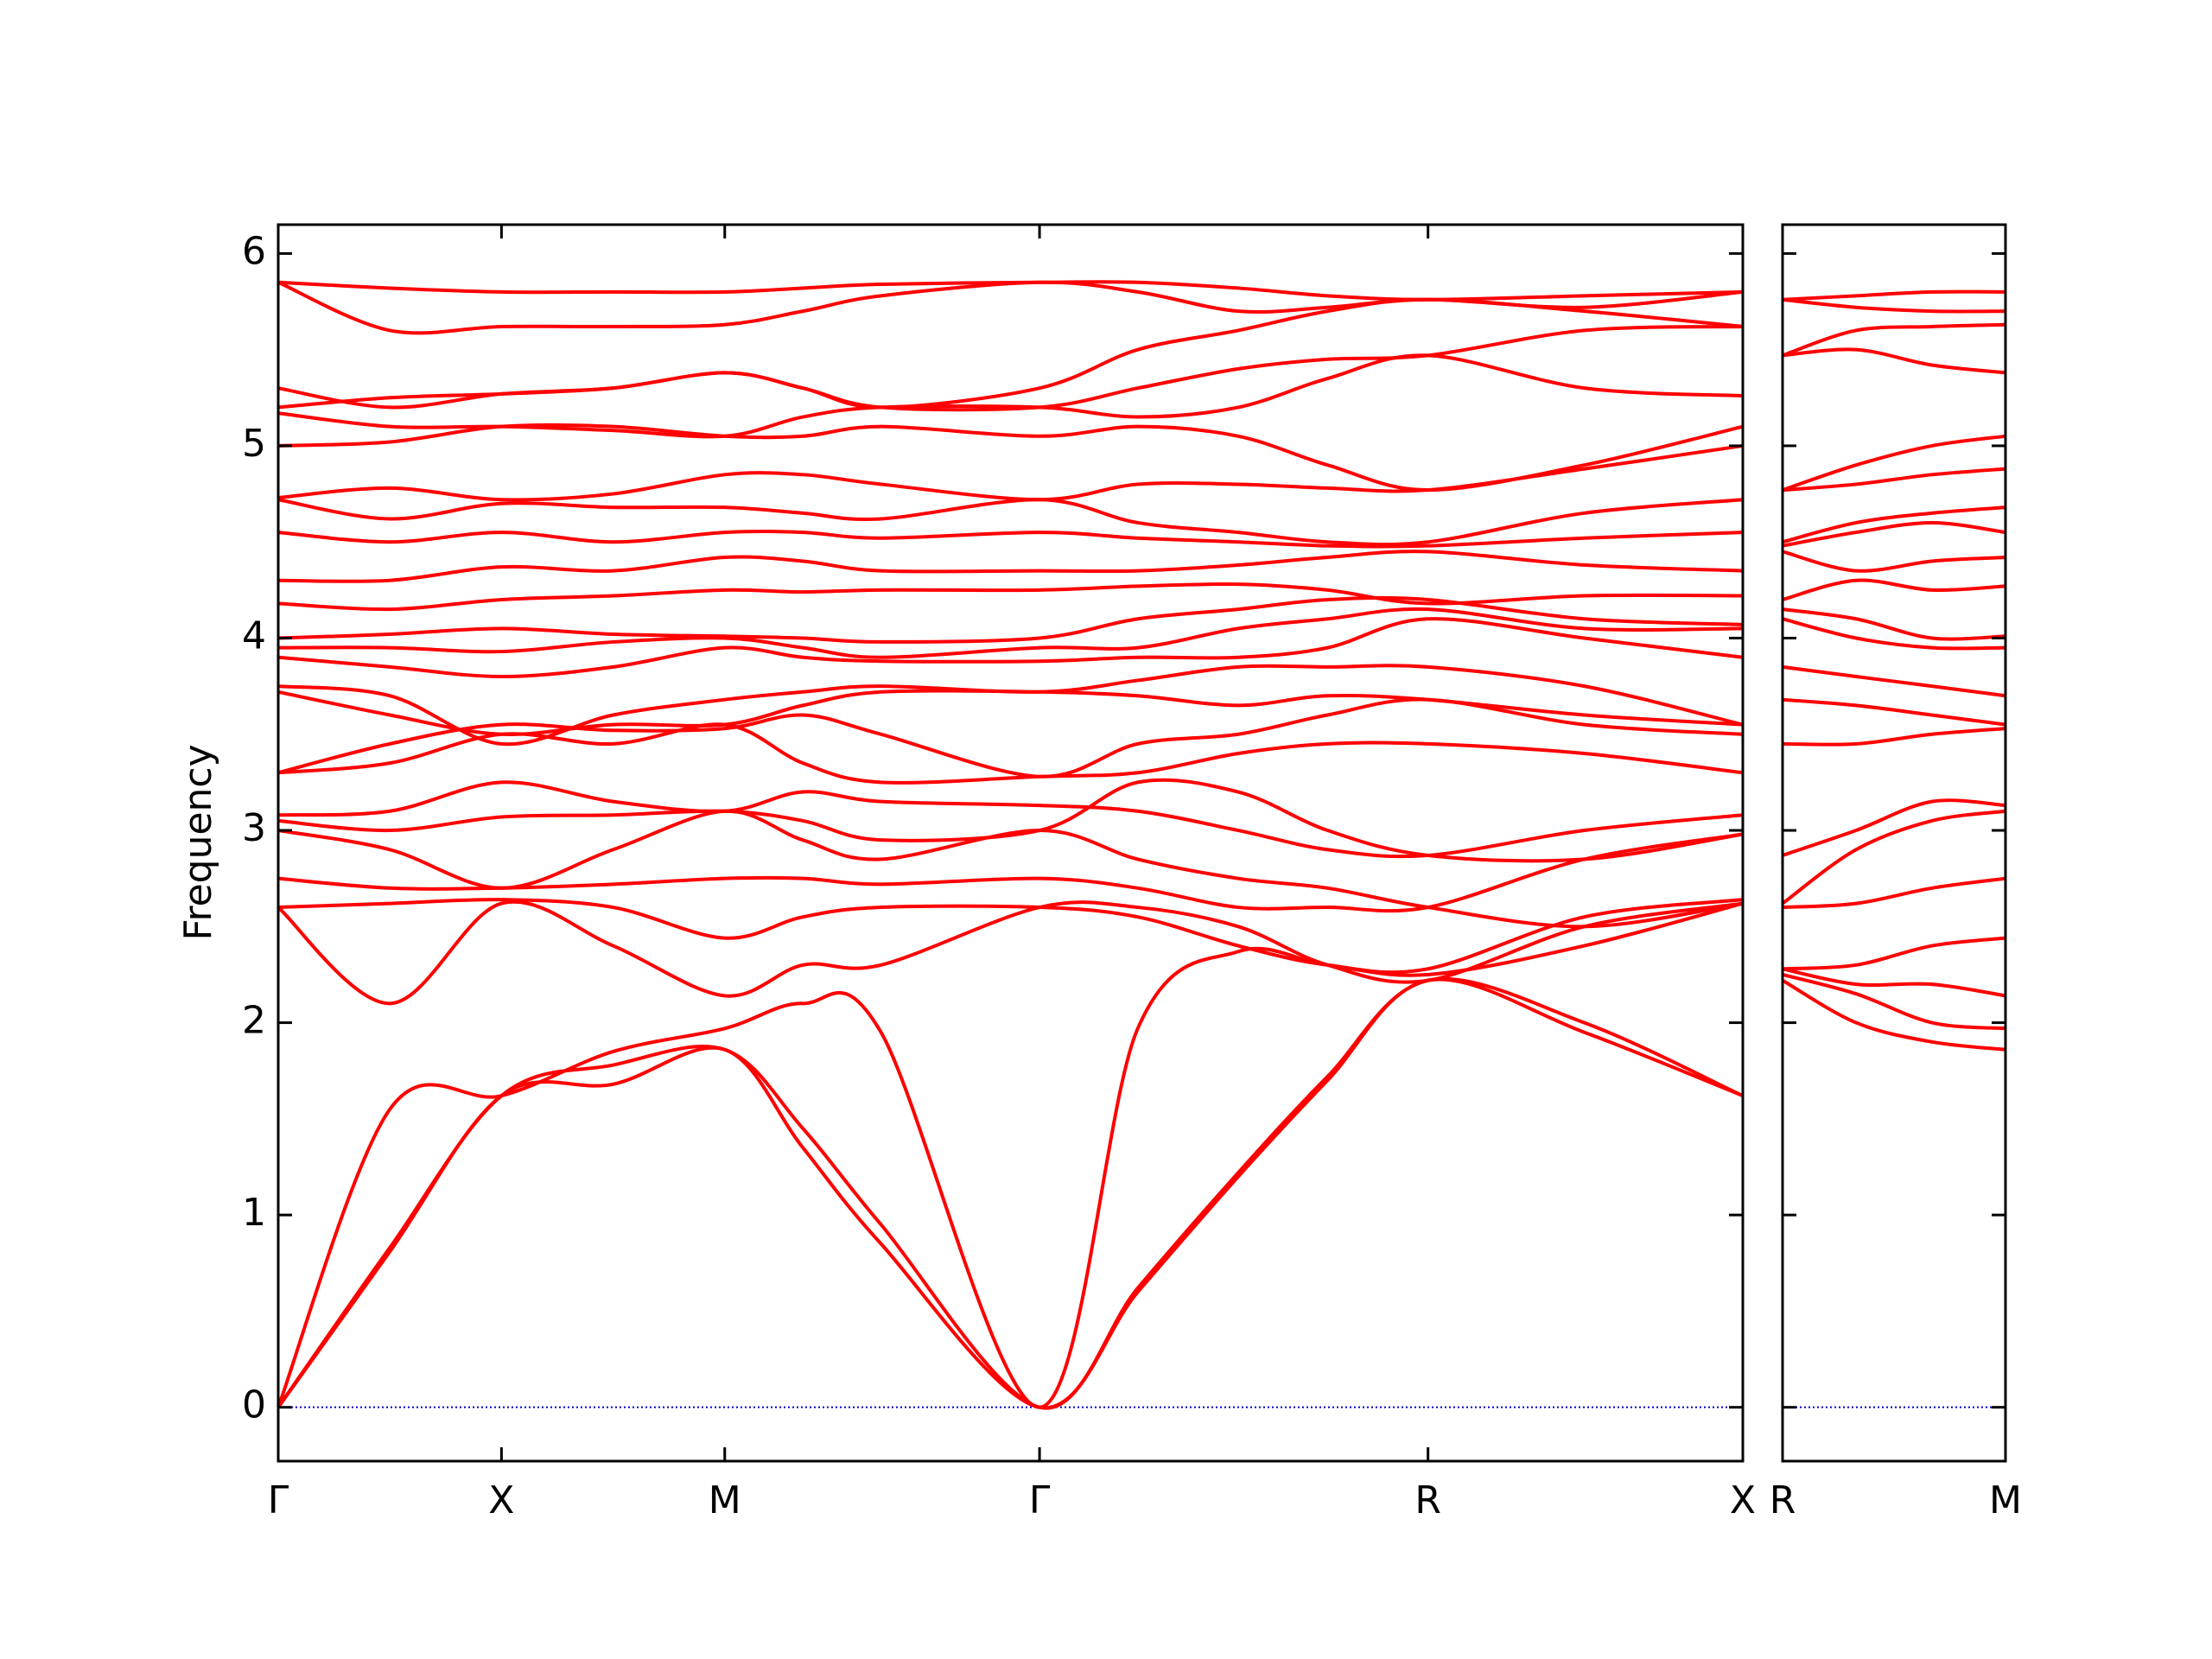 Image resolution: width=2212 pixels, height=1659 pixels. I want to click on y-tick-label: 2, so click(254, 1021).